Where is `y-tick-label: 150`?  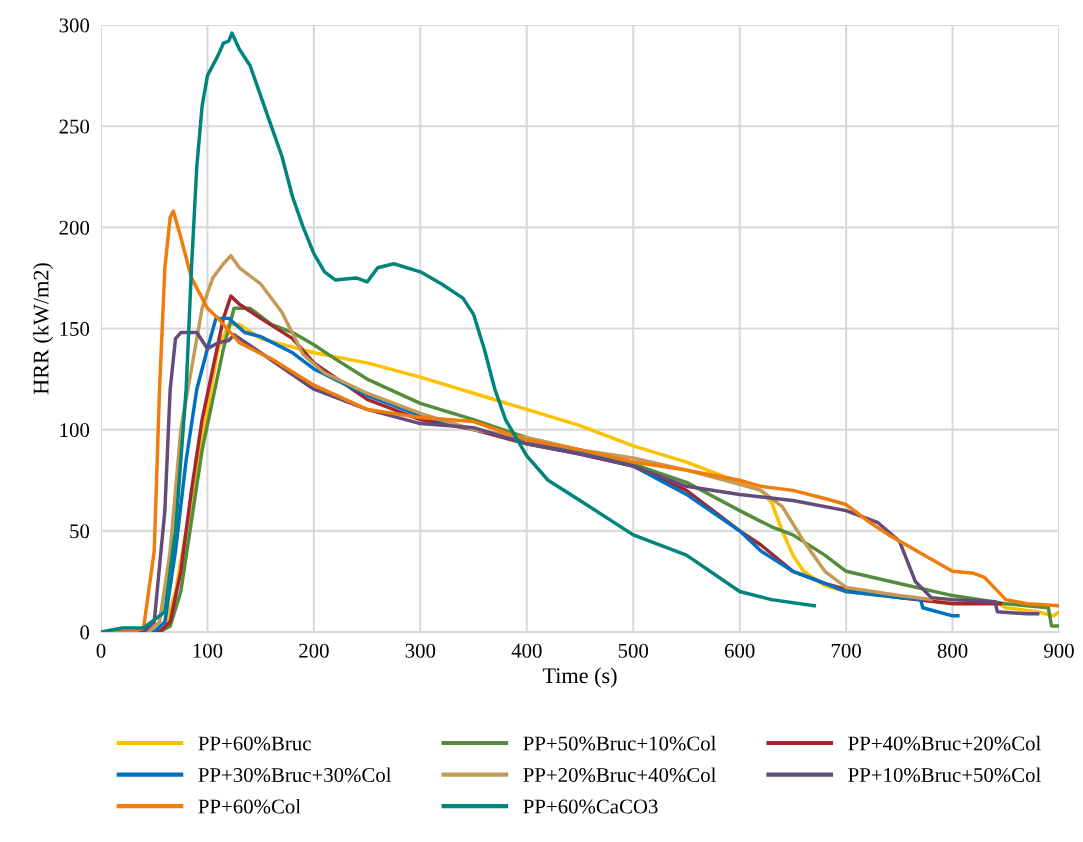 y-tick-label: 150 is located at coordinates (75, 328).